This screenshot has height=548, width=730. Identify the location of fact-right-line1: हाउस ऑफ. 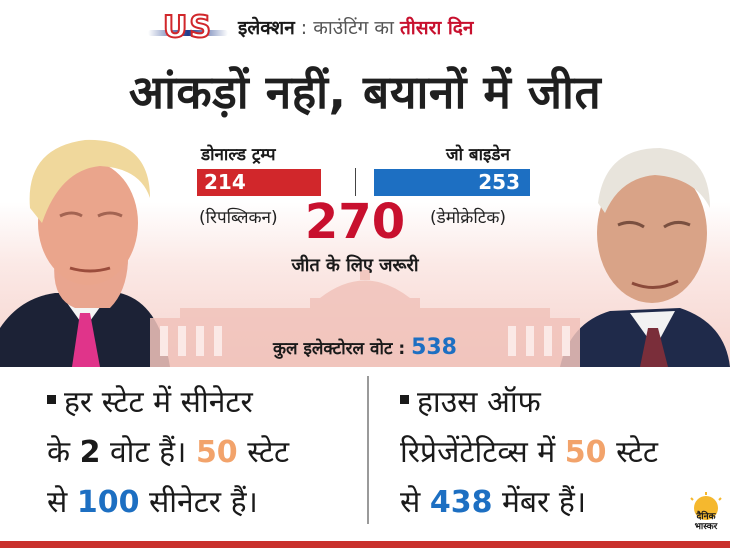
(479, 402).